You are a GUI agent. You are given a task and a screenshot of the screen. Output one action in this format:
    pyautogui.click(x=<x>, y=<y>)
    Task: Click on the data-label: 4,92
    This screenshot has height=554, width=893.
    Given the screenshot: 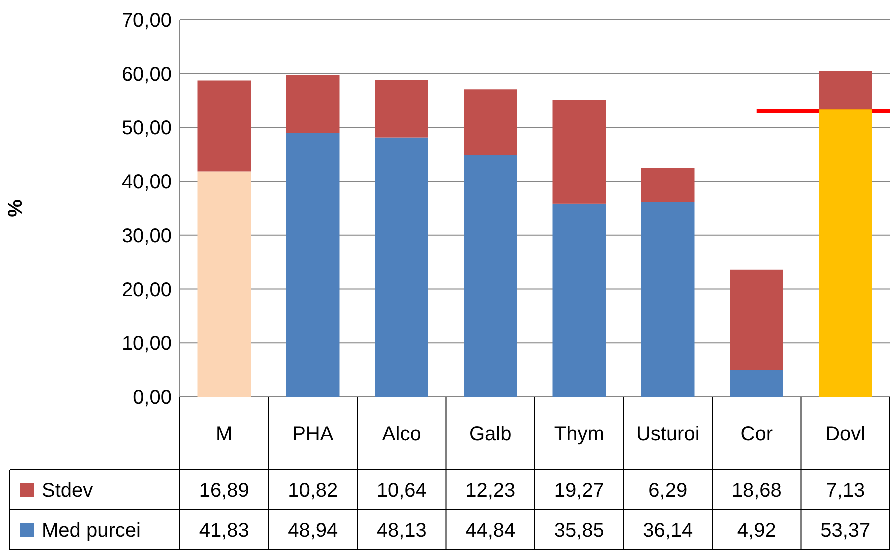 What is the action you would take?
    pyautogui.click(x=756, y=531)
    